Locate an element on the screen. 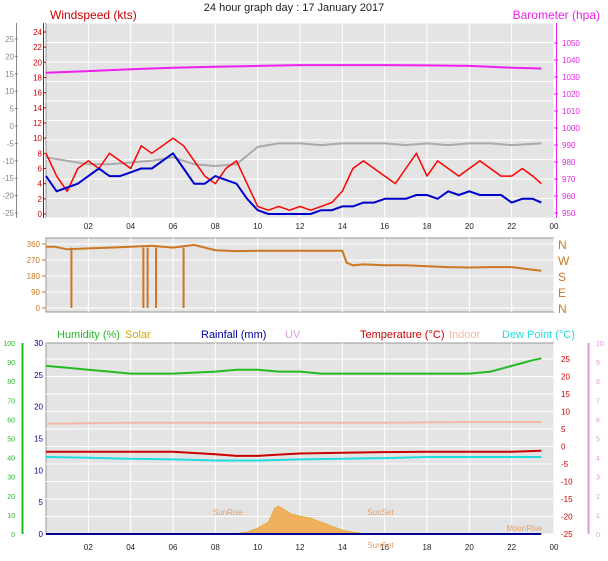 This screenshot has width=608, height=561. barometer-tick-label: 960 is located at coordinates (569, 196).